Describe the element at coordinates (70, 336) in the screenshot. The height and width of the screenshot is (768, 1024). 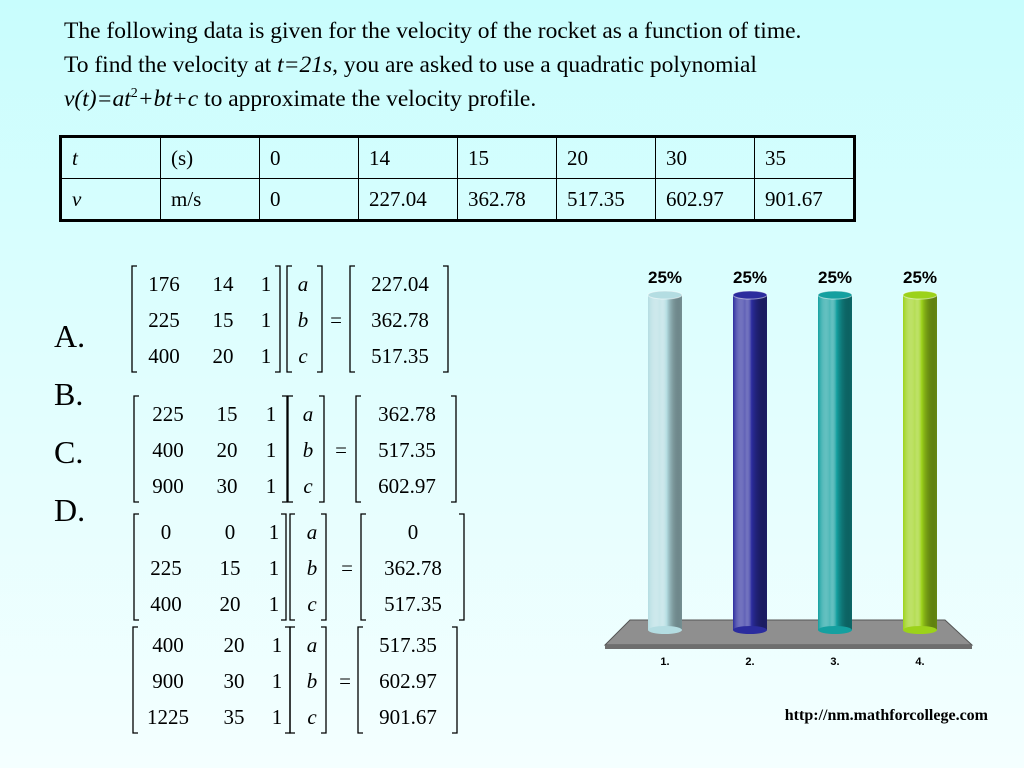
I see `option-a-label: A.` at that location.